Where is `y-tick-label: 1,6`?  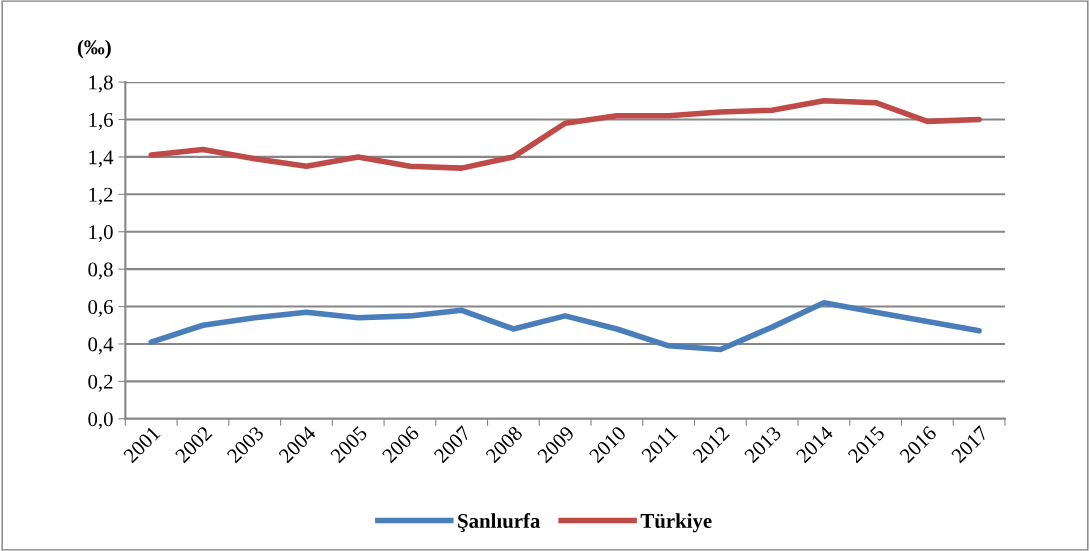
y-tick-label: 1,6 is located at coordinates (101, 121).